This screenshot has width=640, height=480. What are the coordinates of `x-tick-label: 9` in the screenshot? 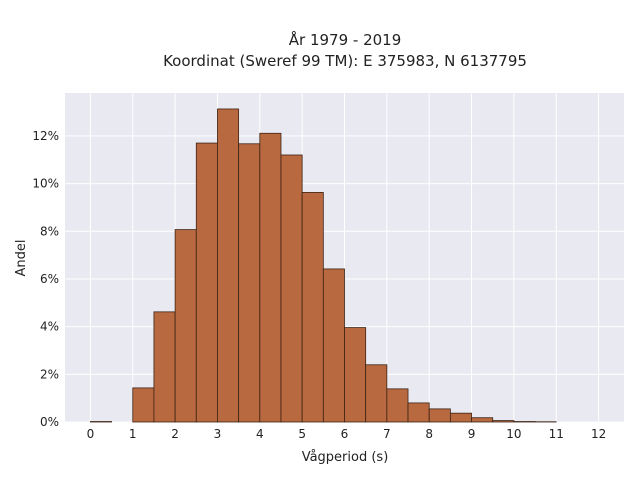 It's located at (472, 434).